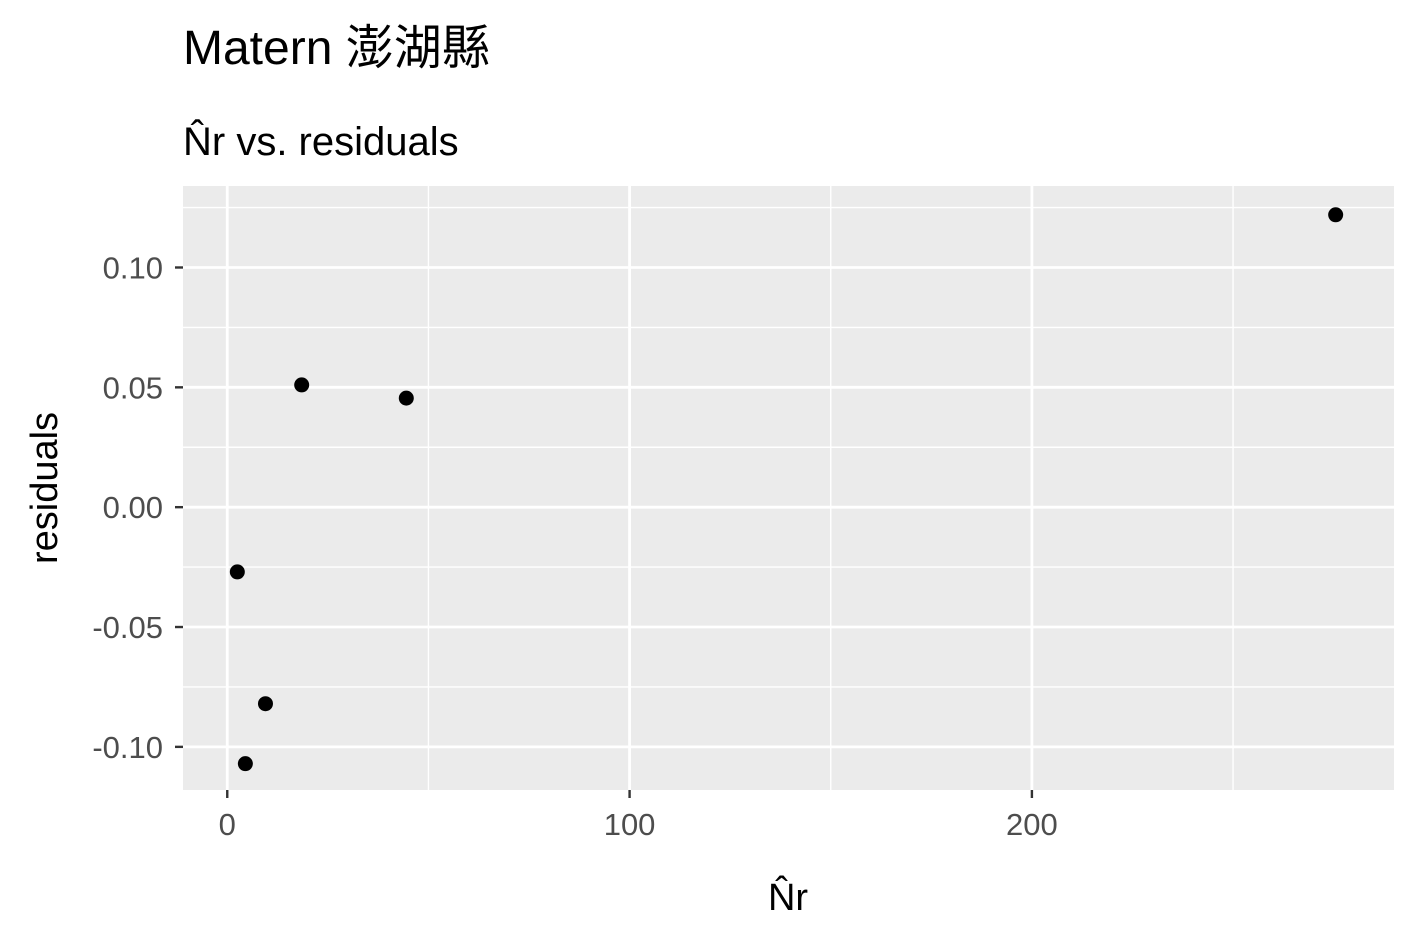 Image resolution: width=1417 pixels, height=944 pixels. Describe the element at coordinates (227, 824) in the screenshot. I see `x-tick-label: 0` at that location.